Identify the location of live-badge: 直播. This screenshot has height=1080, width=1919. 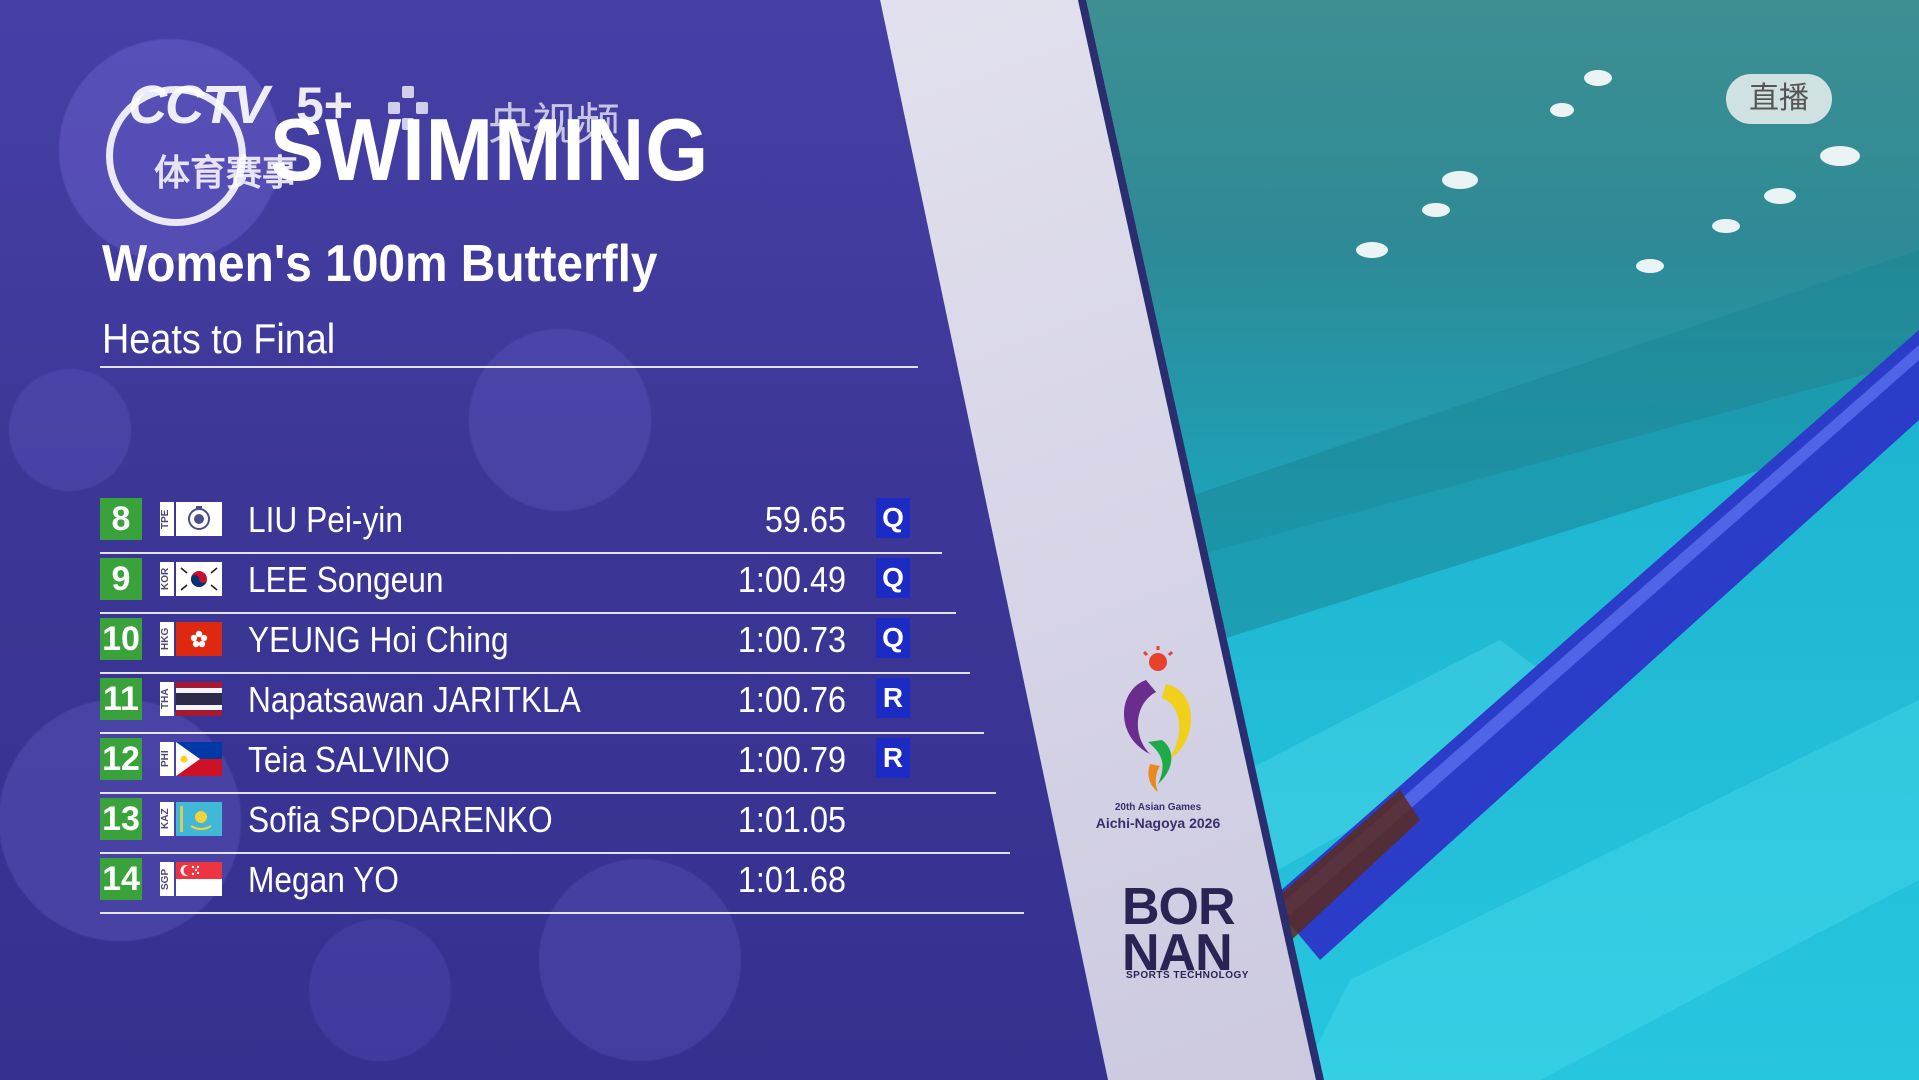
(1779, 99).